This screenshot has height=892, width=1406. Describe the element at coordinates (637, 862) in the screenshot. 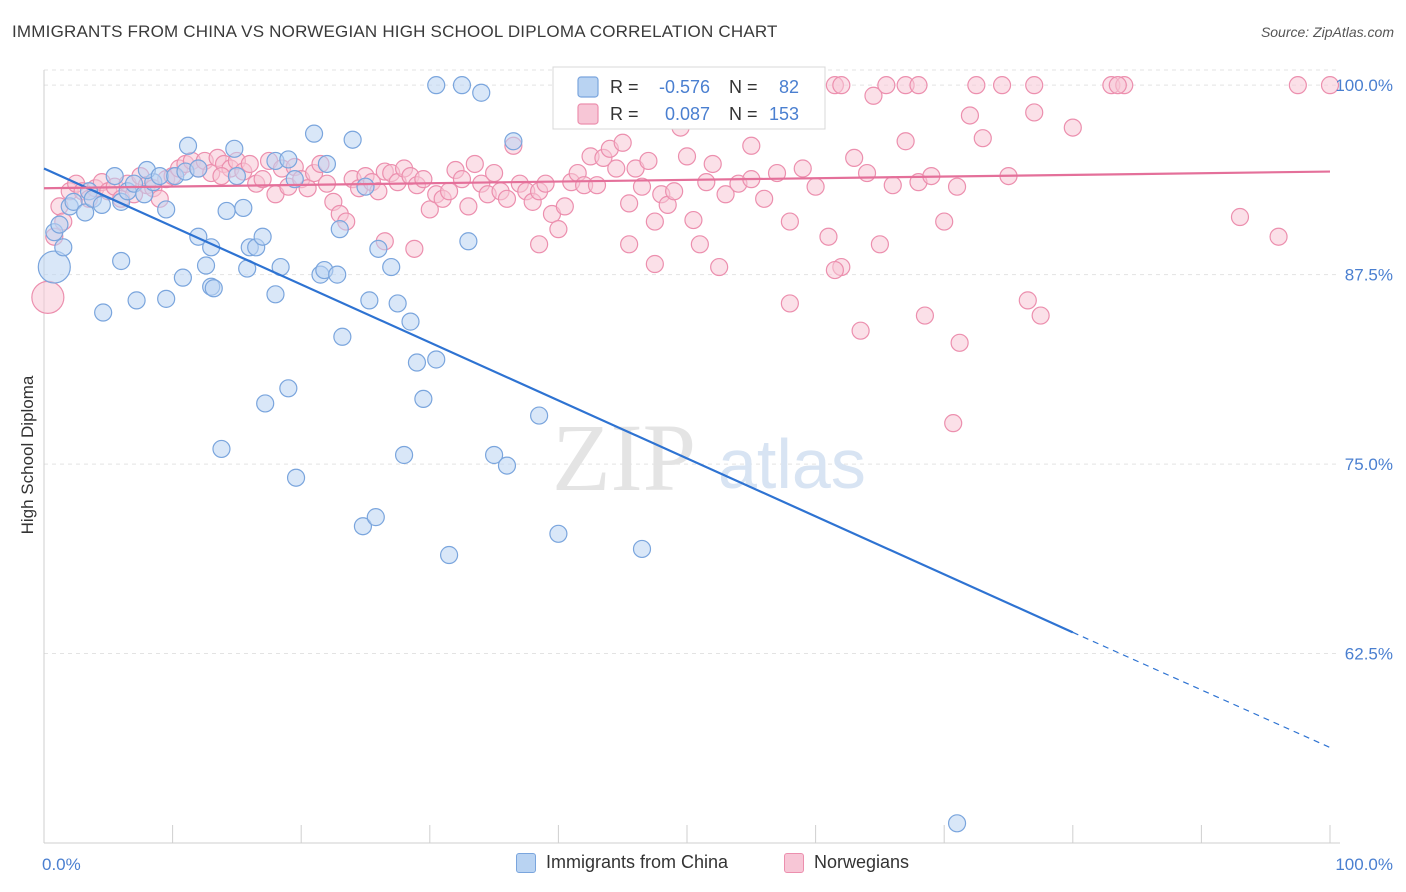

I see `legend-label-china: Immigrants from China` at that location.